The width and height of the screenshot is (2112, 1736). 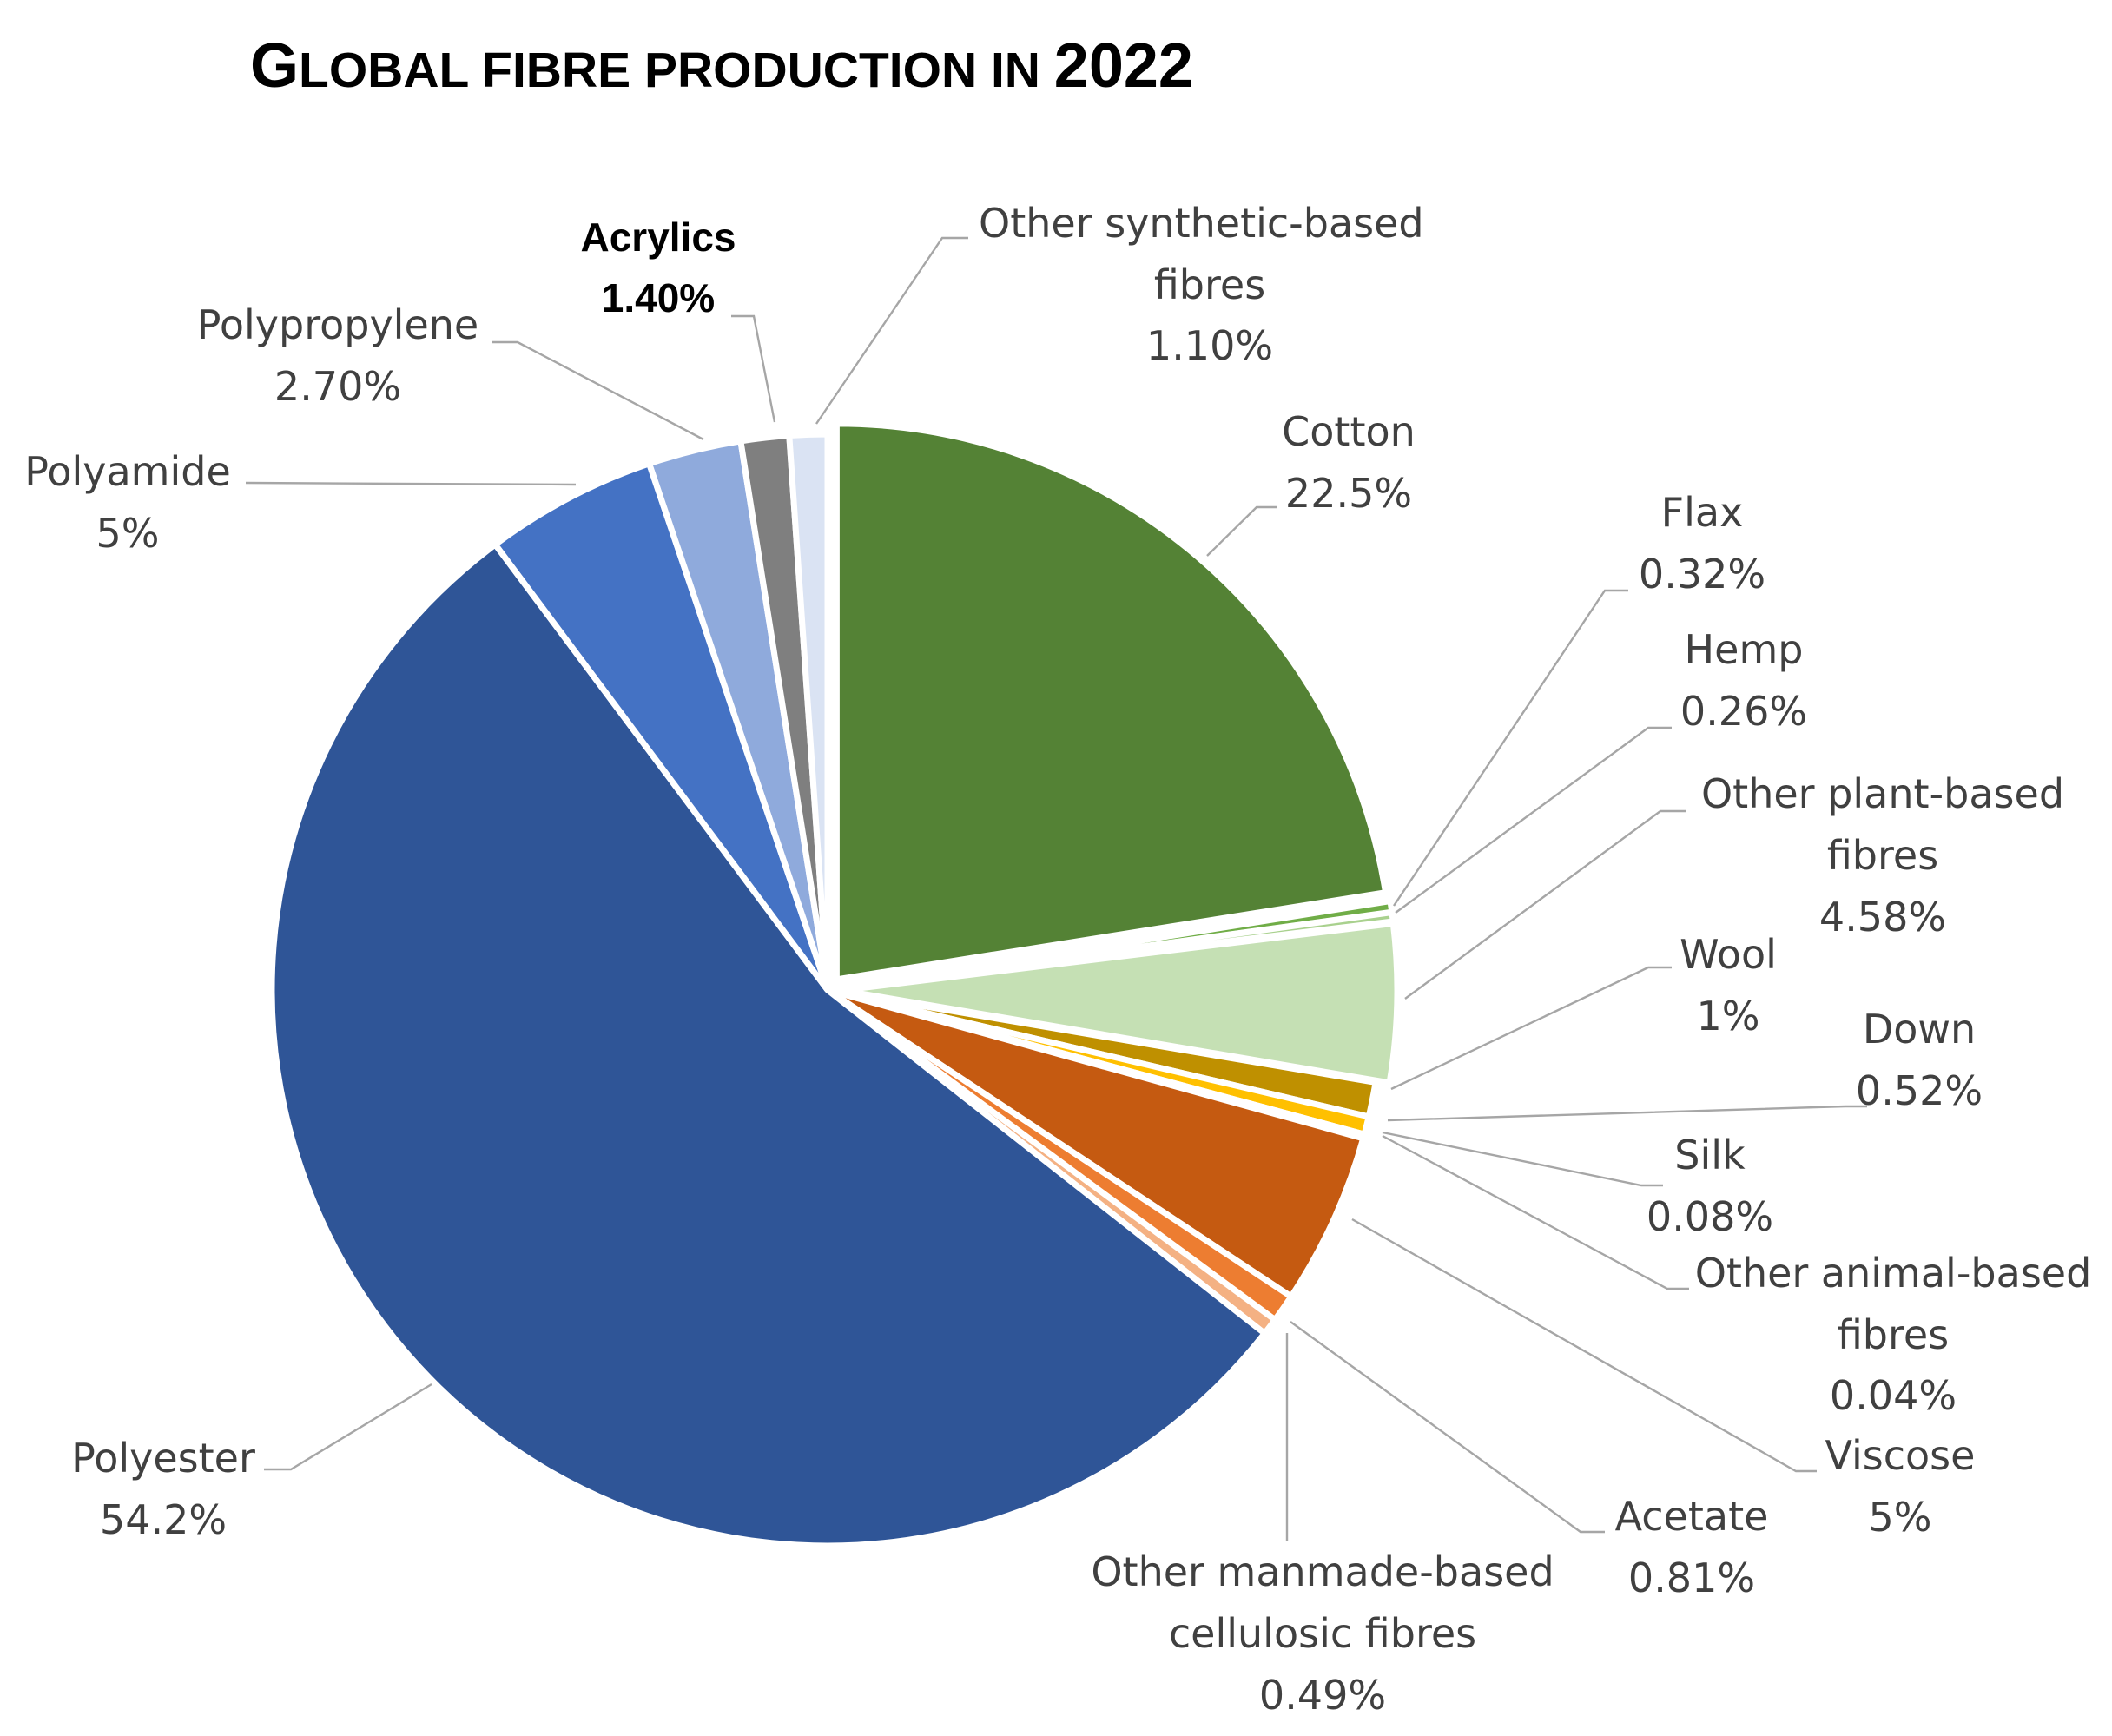 What do you see at coordinates (348, 1427) in the screenshot?
I see `leader-line-polyester` at bounding box center [348, 1427].